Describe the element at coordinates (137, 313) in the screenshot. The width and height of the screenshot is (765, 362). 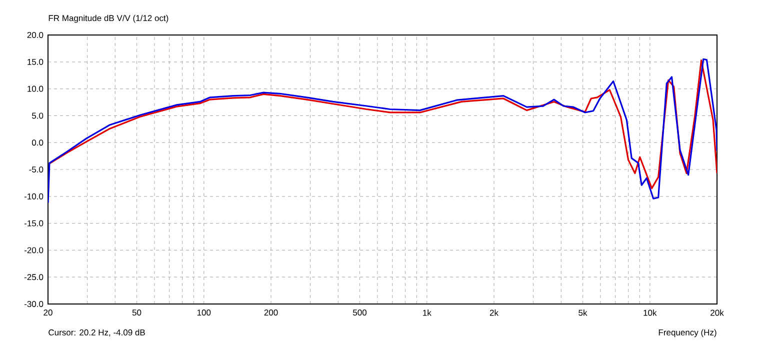
I see `x-tick-label: 50` at that location.